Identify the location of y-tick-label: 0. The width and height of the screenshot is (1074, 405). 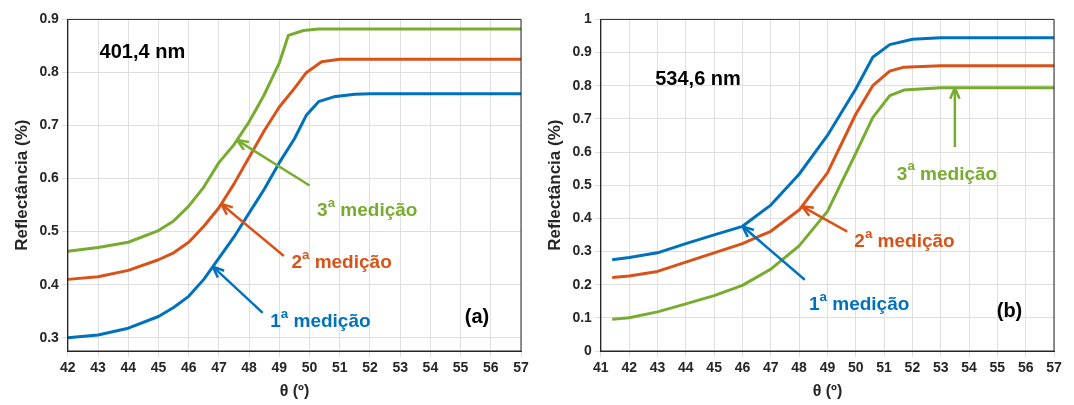
(588, 349).